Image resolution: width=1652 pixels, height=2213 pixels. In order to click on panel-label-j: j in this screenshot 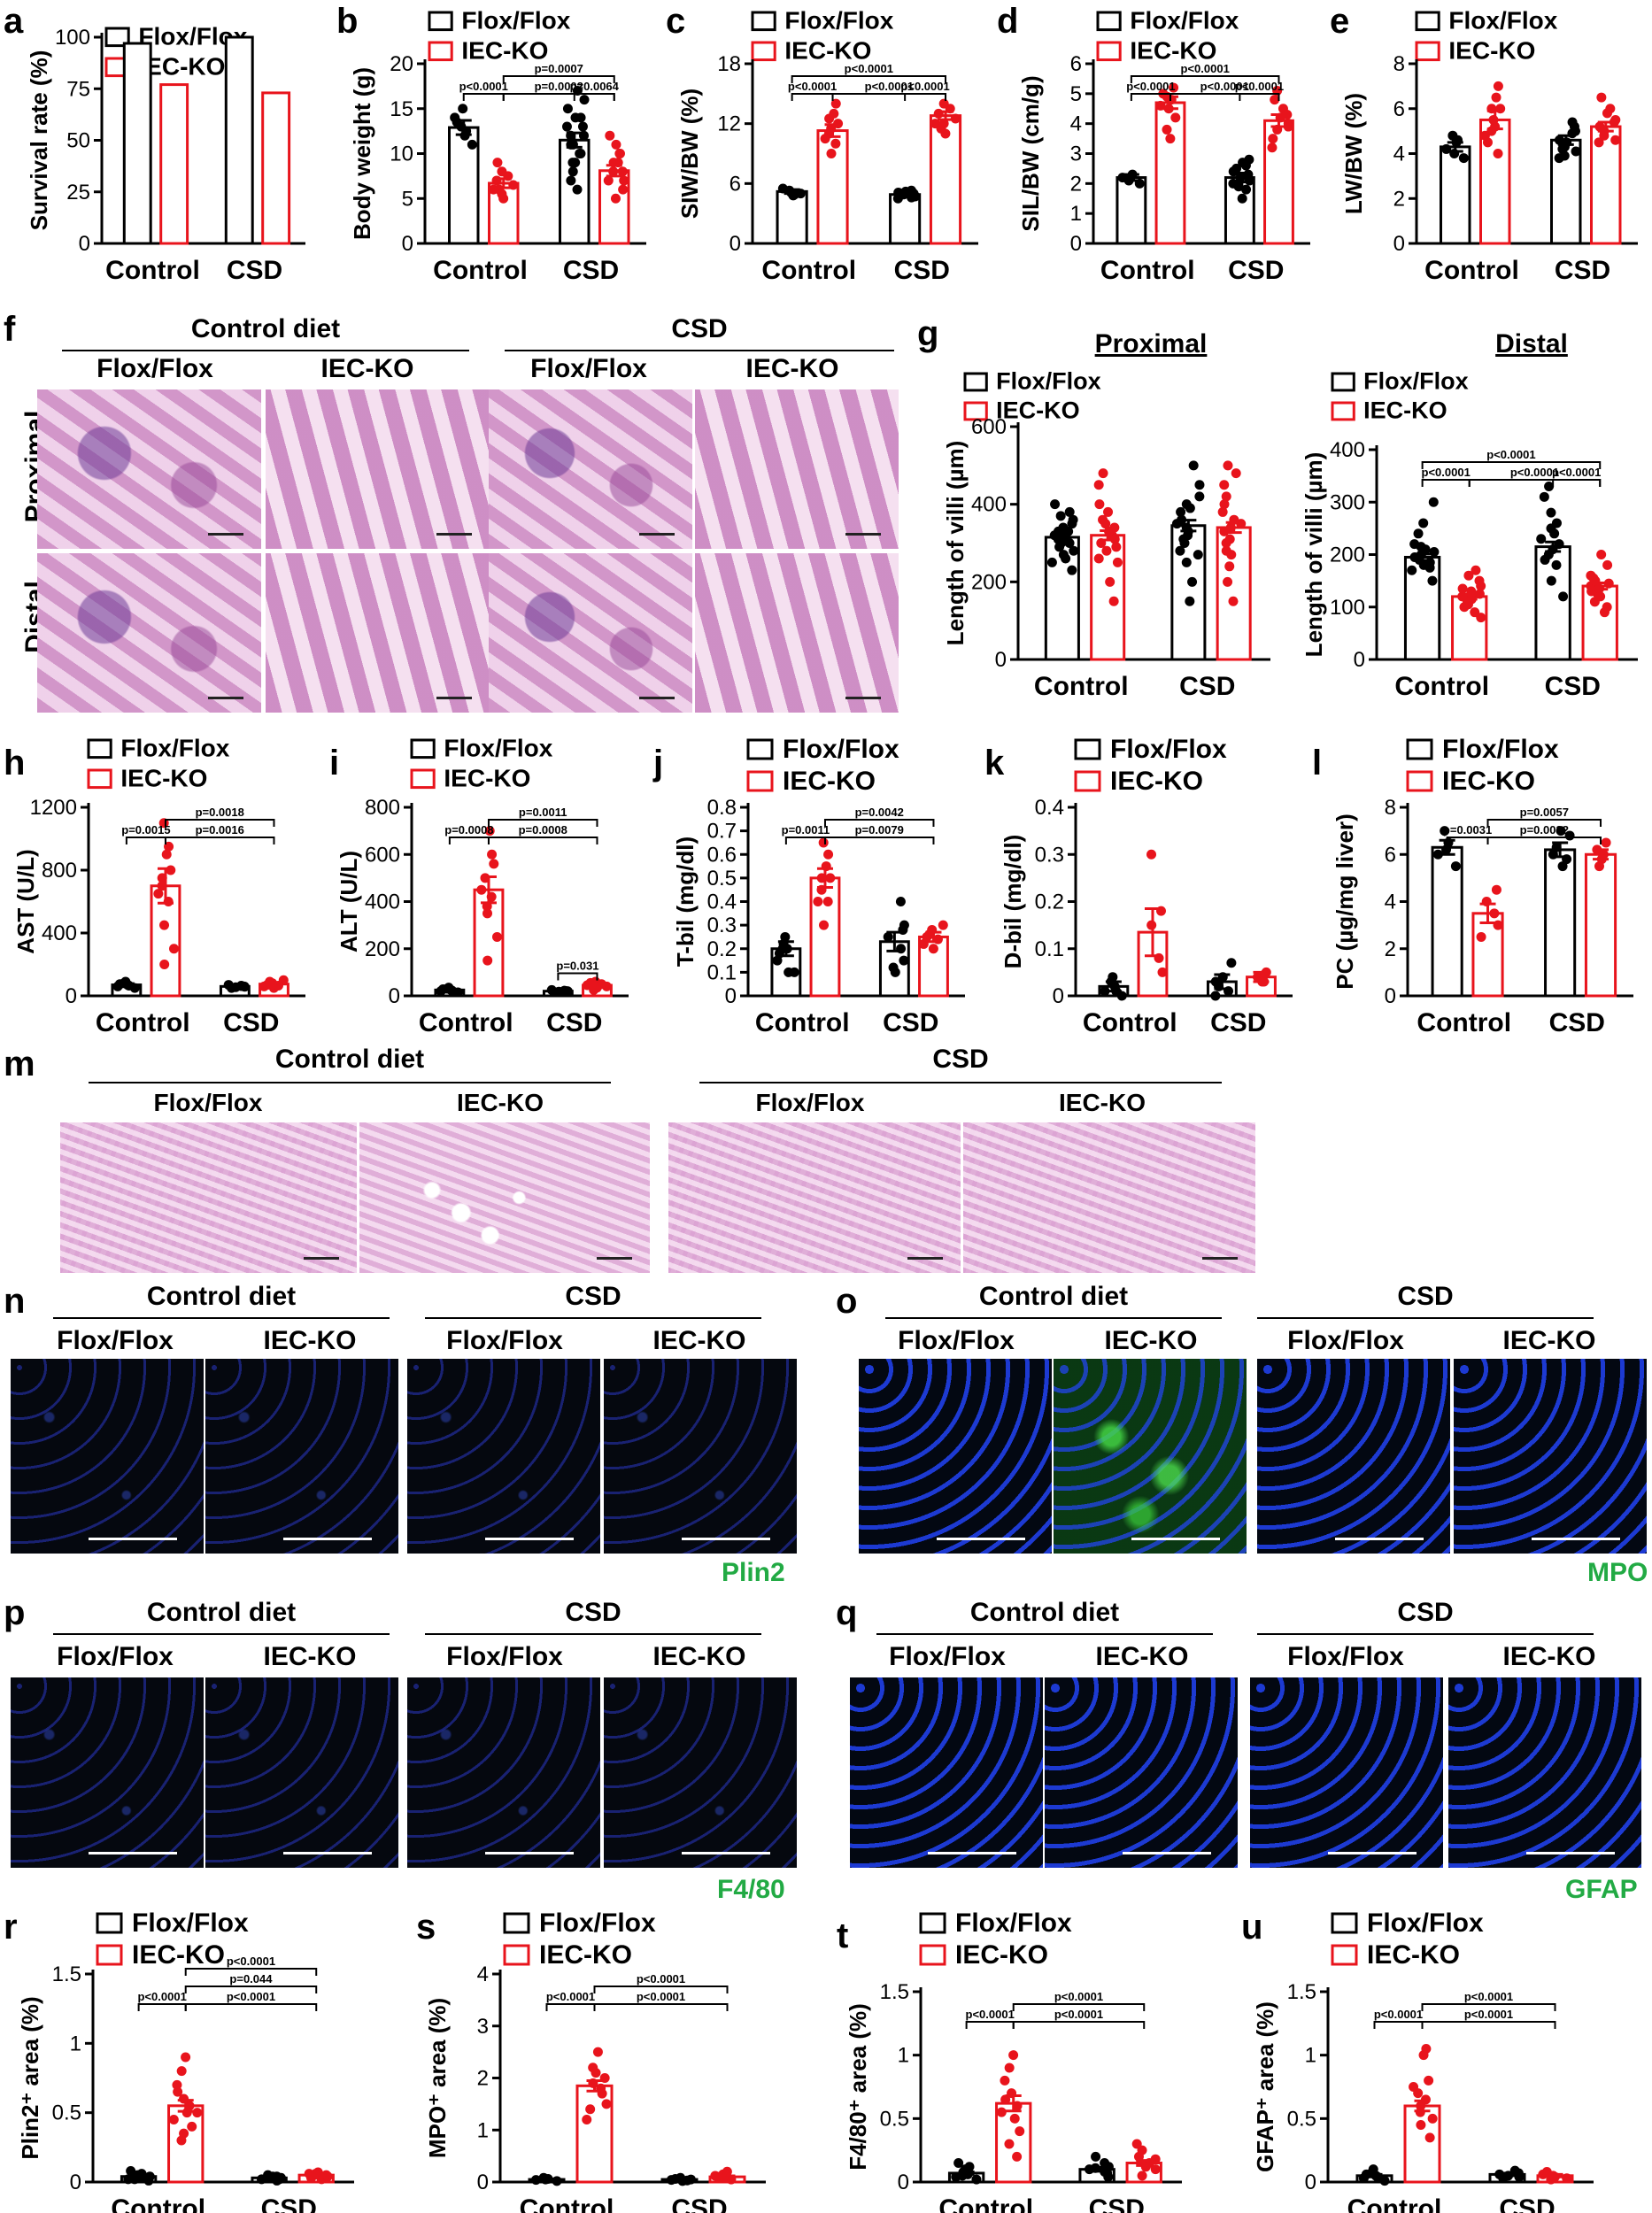, I will do `click(658, 763)`.